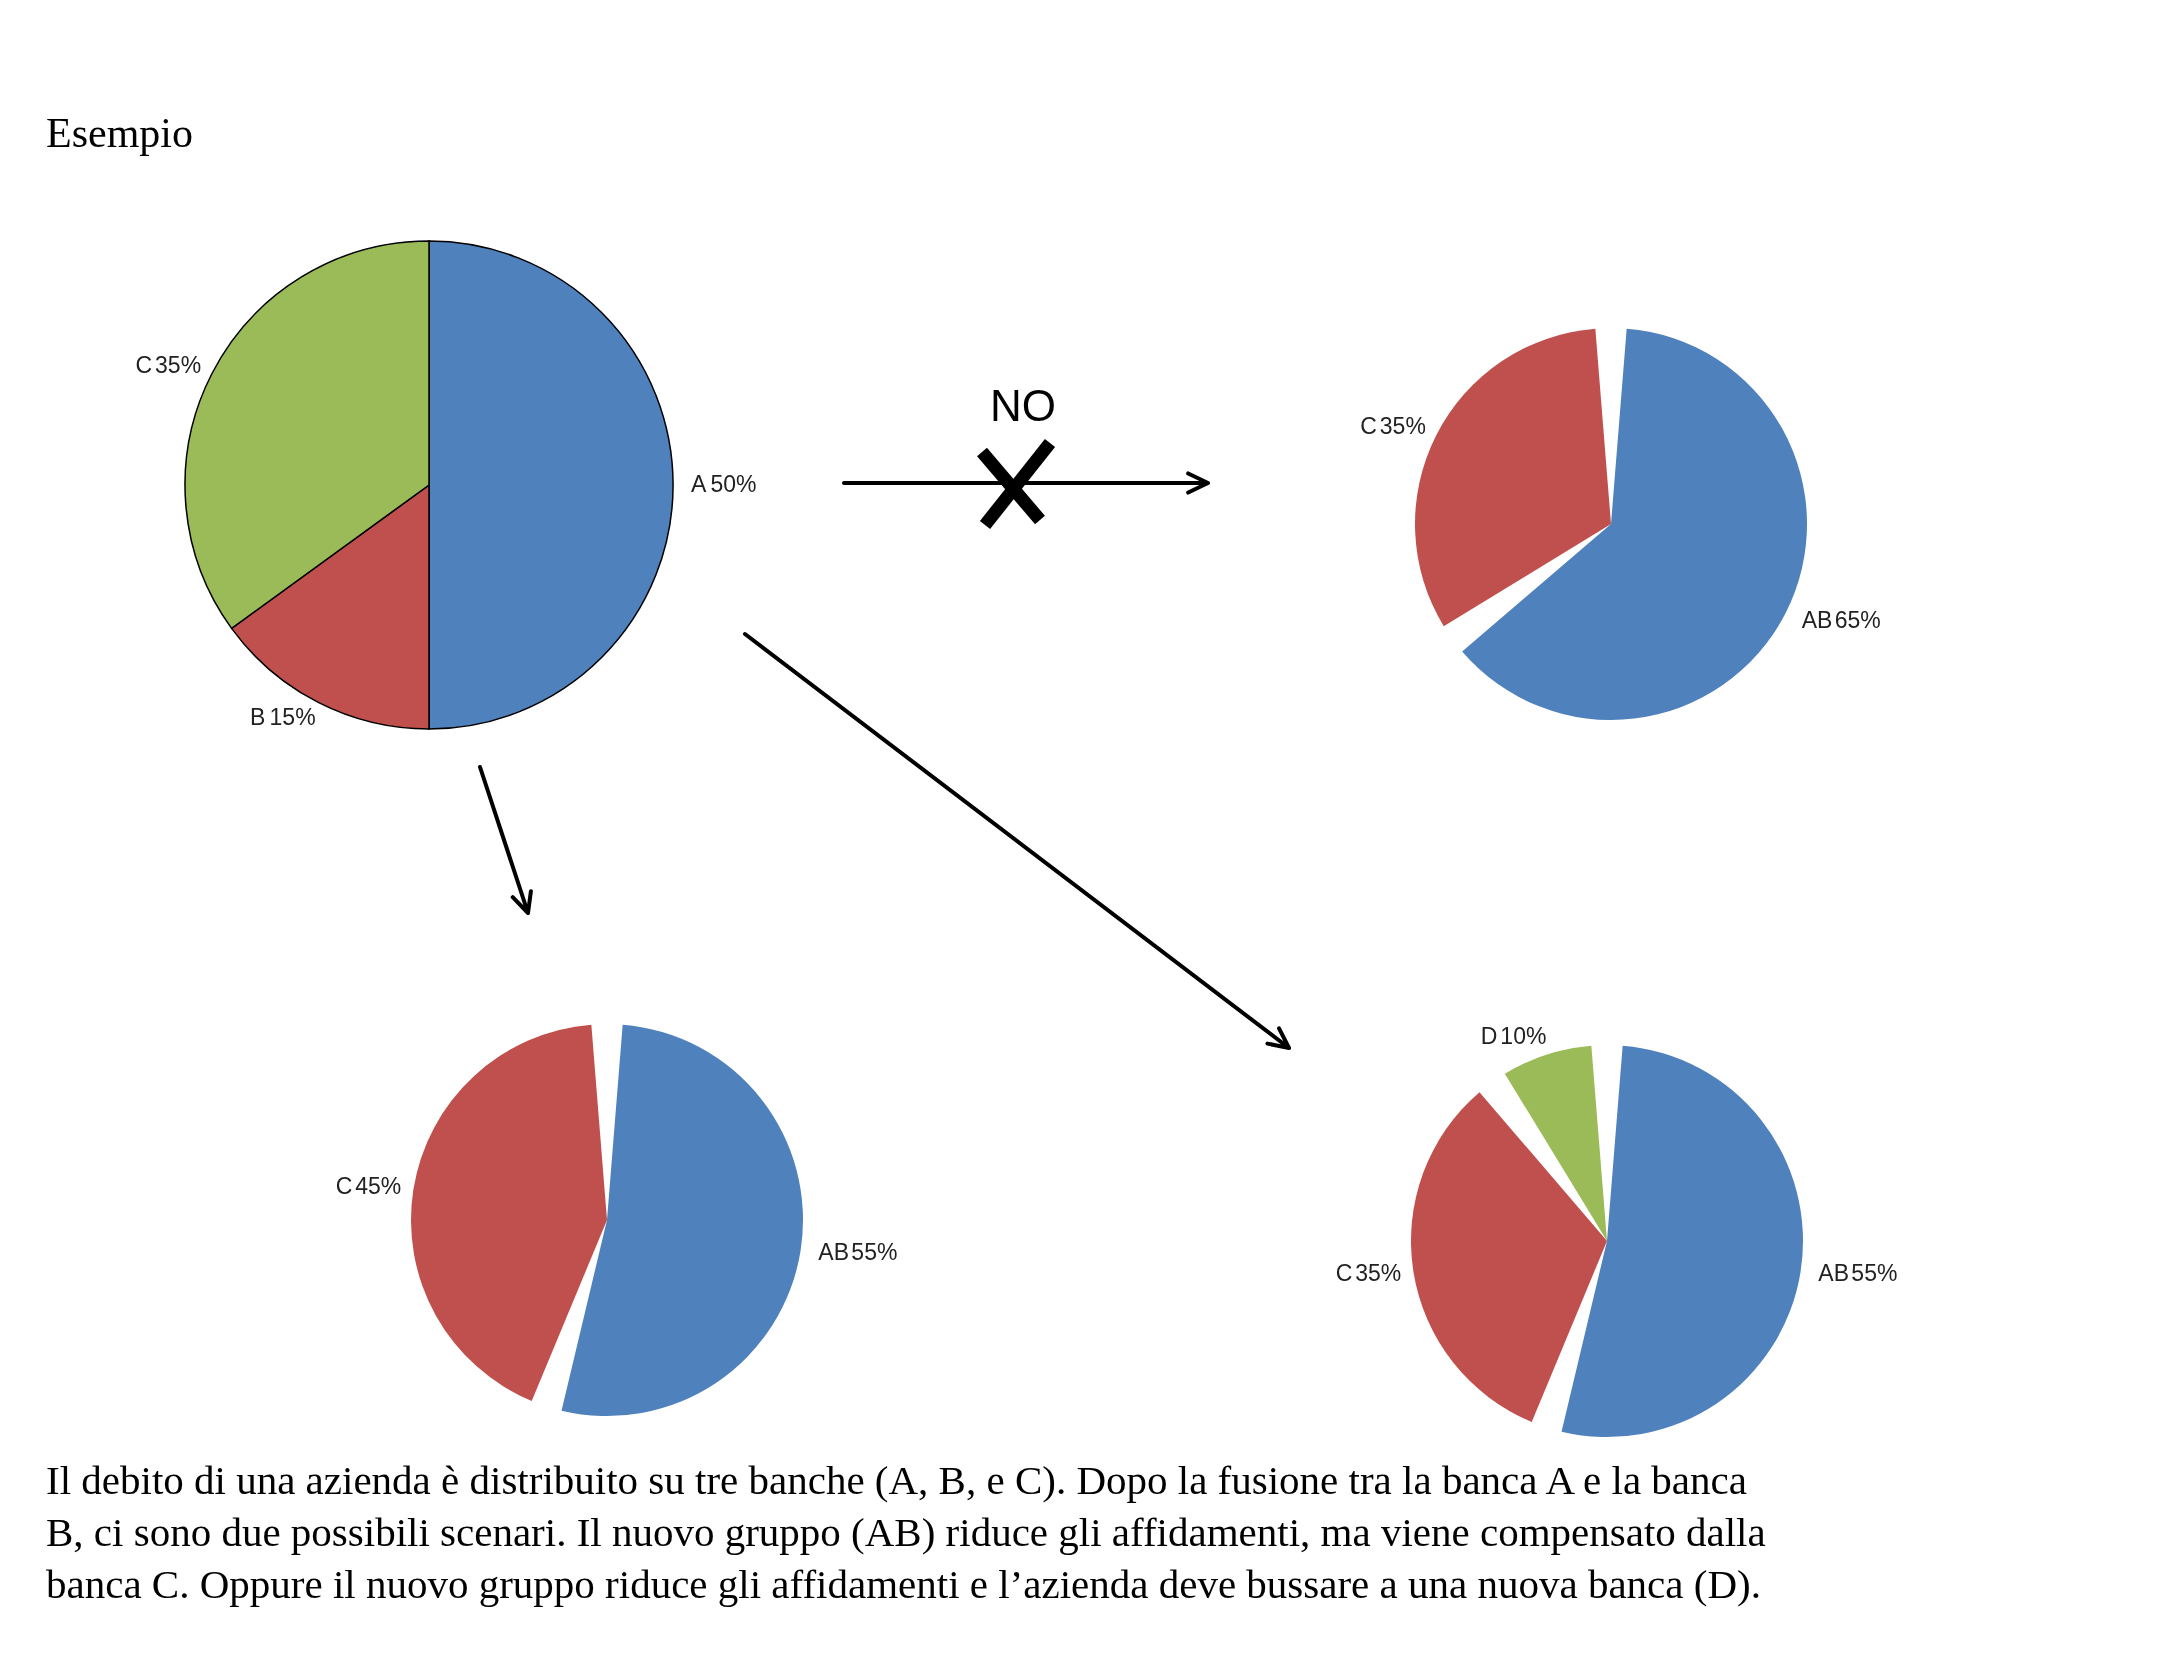  I want to click on slice-label: D, so click(1489, 1036).